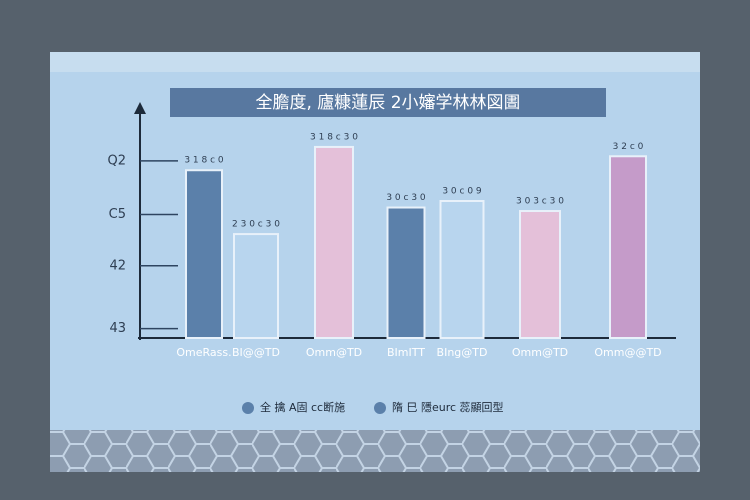 This screenshot has width=750, height=500. What do you see at coordinates (375, 451) in the screenshot?
I see `hex-pattern` at bounding box center [375, 451].